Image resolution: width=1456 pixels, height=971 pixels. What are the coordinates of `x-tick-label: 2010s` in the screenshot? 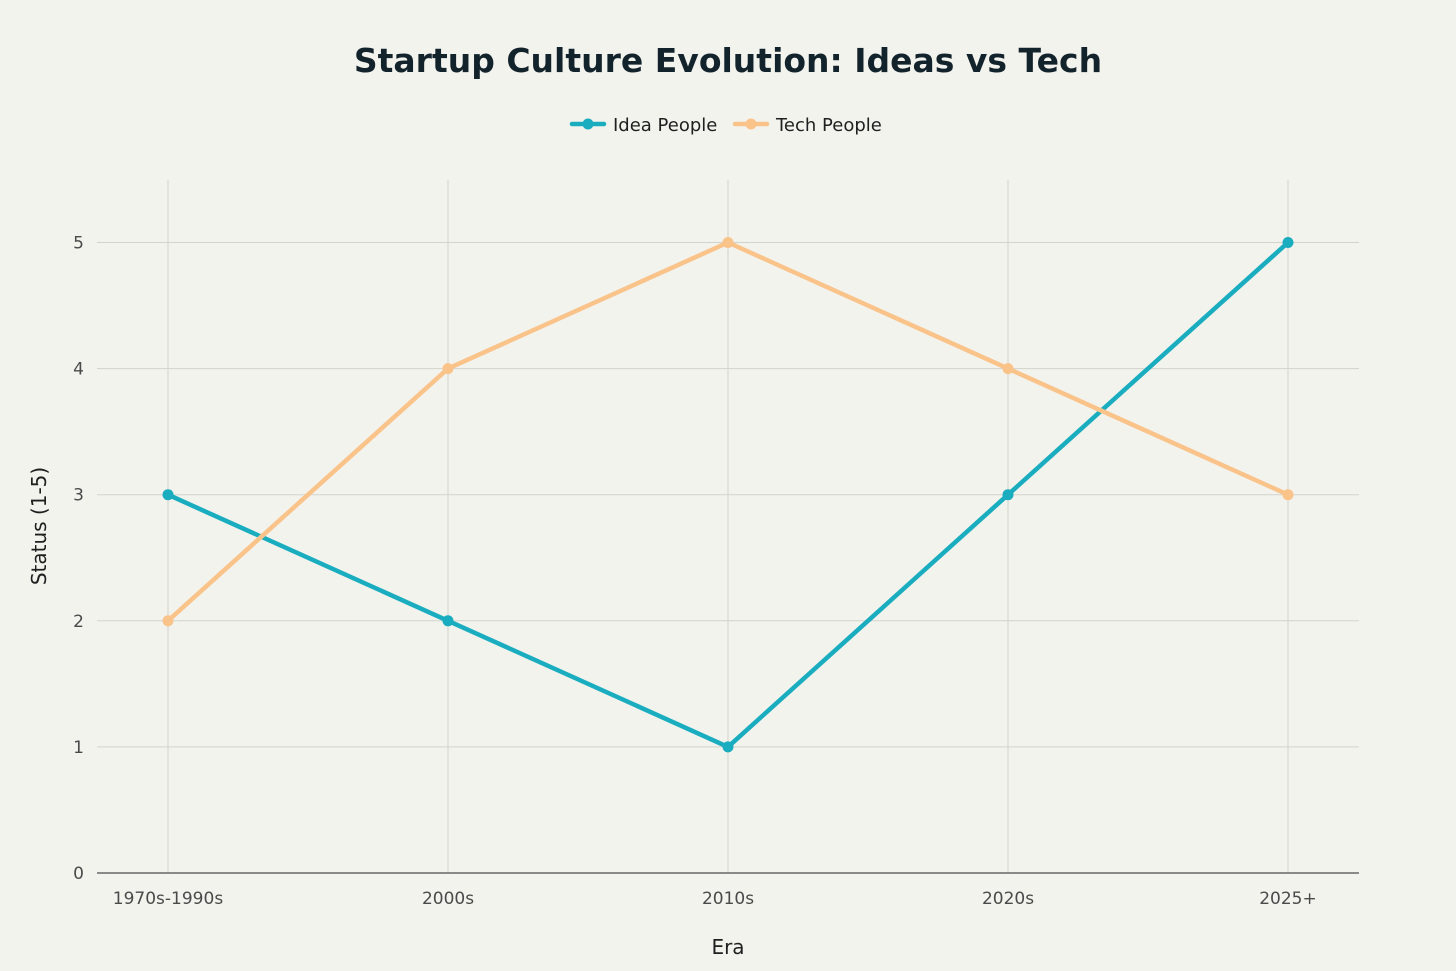 It's located at (728, 899).